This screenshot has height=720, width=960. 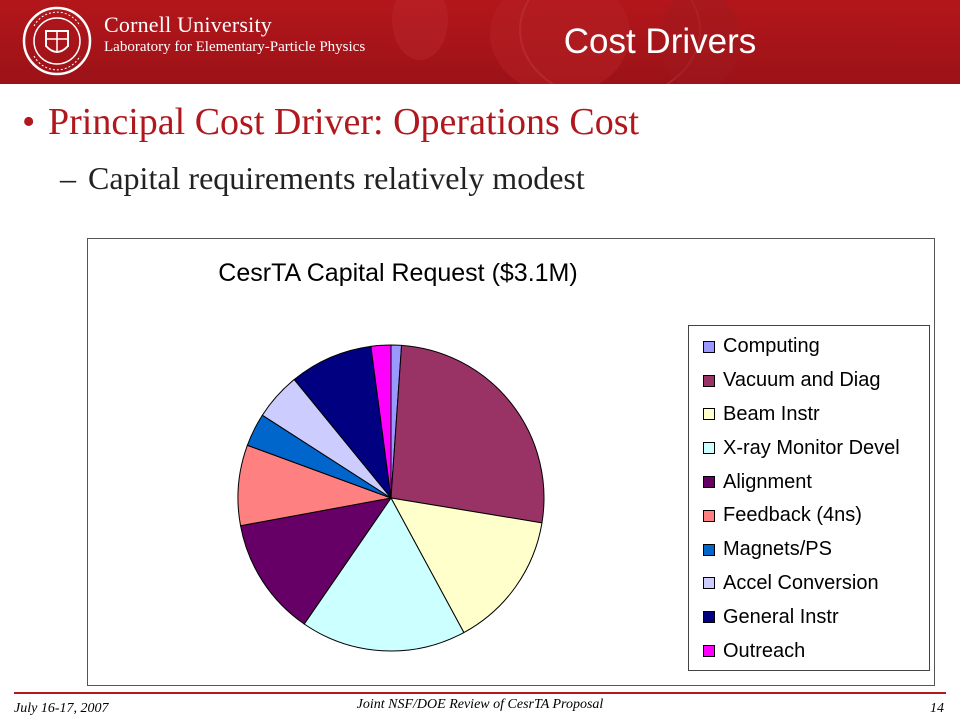 I want to click on pie-chart, so click(x=391, y=498).